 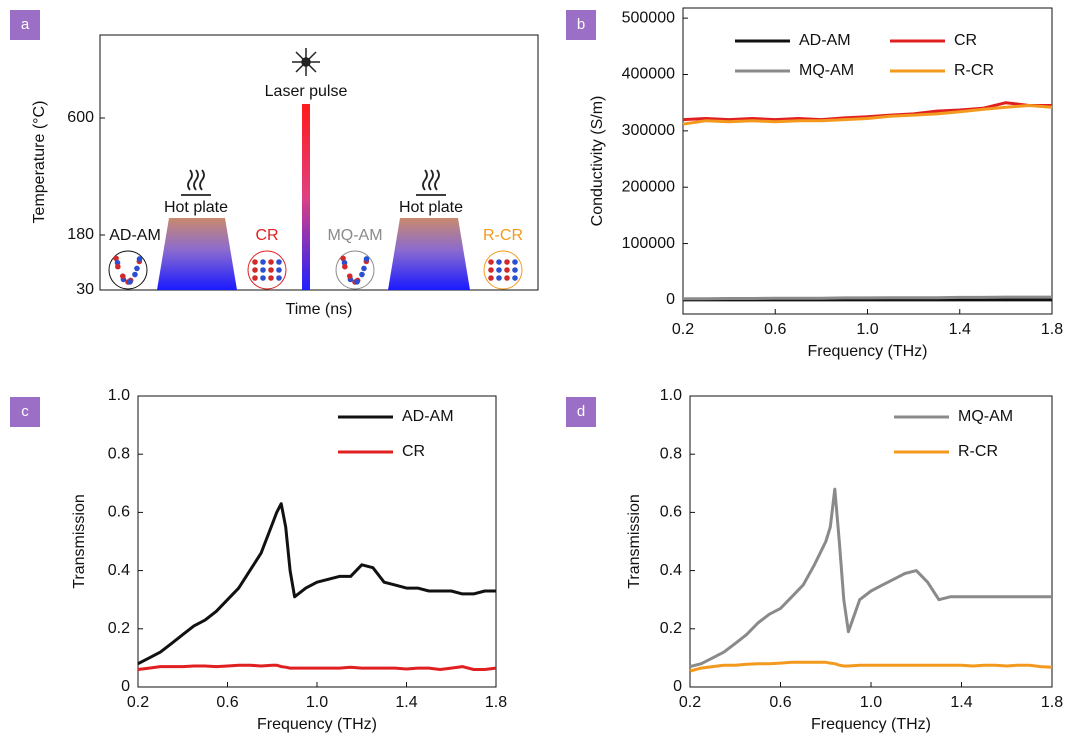 I want to click on schematic-shapes, so click(x=319, y=162).